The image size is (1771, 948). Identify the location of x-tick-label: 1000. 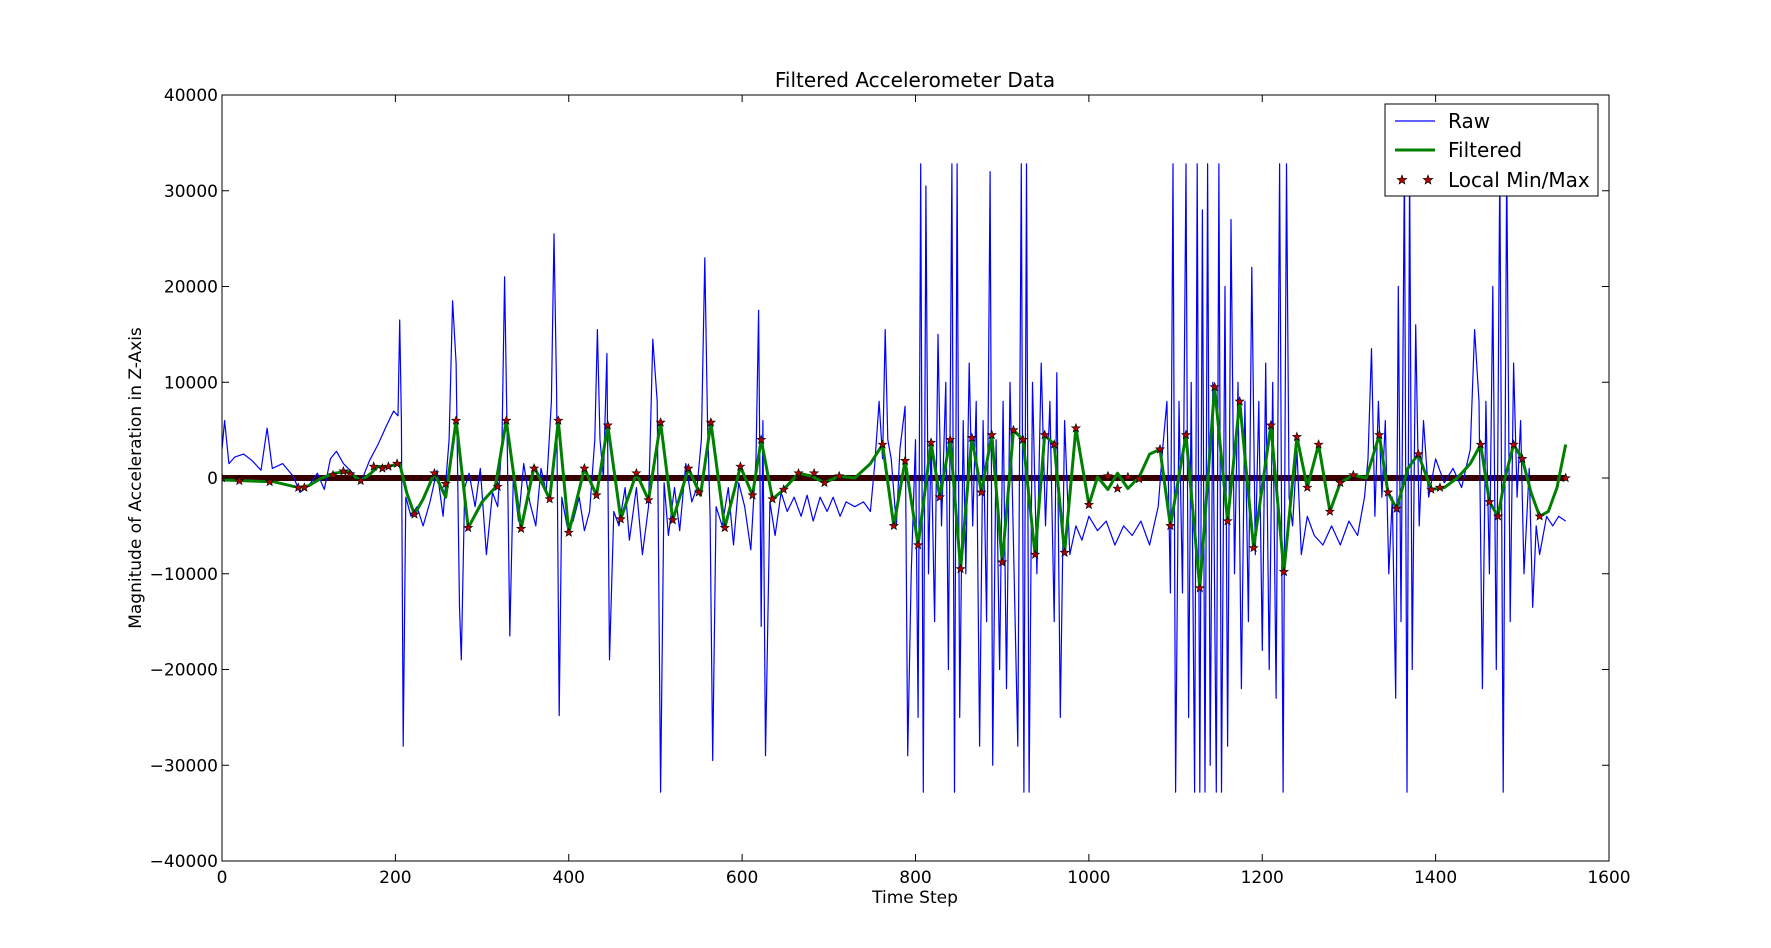
(1088, 878).